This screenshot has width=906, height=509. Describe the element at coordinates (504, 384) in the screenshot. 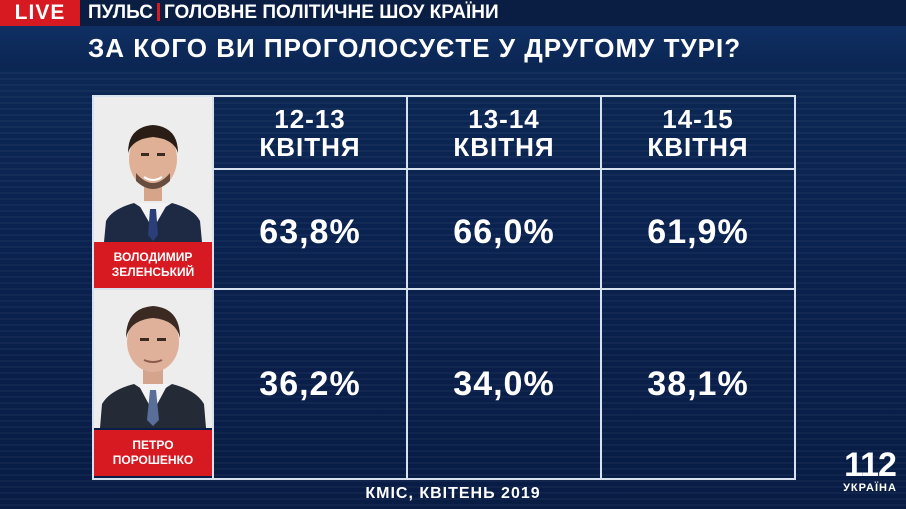

I see `result-value: 34,0%` at that location.